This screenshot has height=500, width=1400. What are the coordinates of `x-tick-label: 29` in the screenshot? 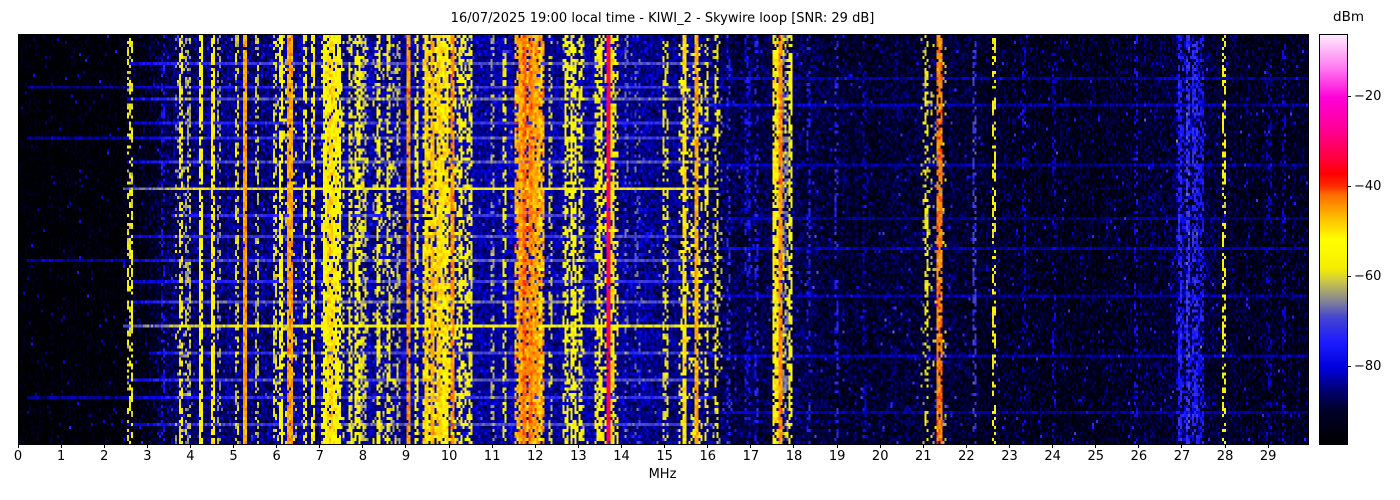 It's located at (1268, 456).